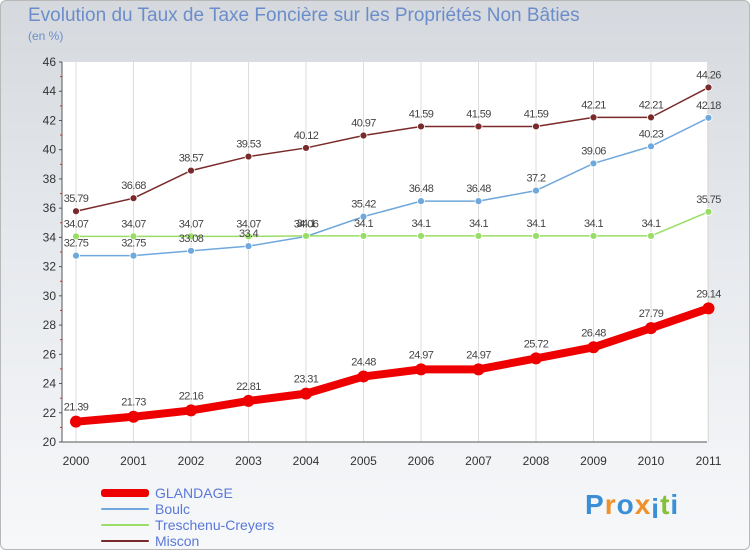  What do you see at coordinates (478, 461) in the screenshot?
I see `x-tick-label: 2007` at bounding box center [478, 461].